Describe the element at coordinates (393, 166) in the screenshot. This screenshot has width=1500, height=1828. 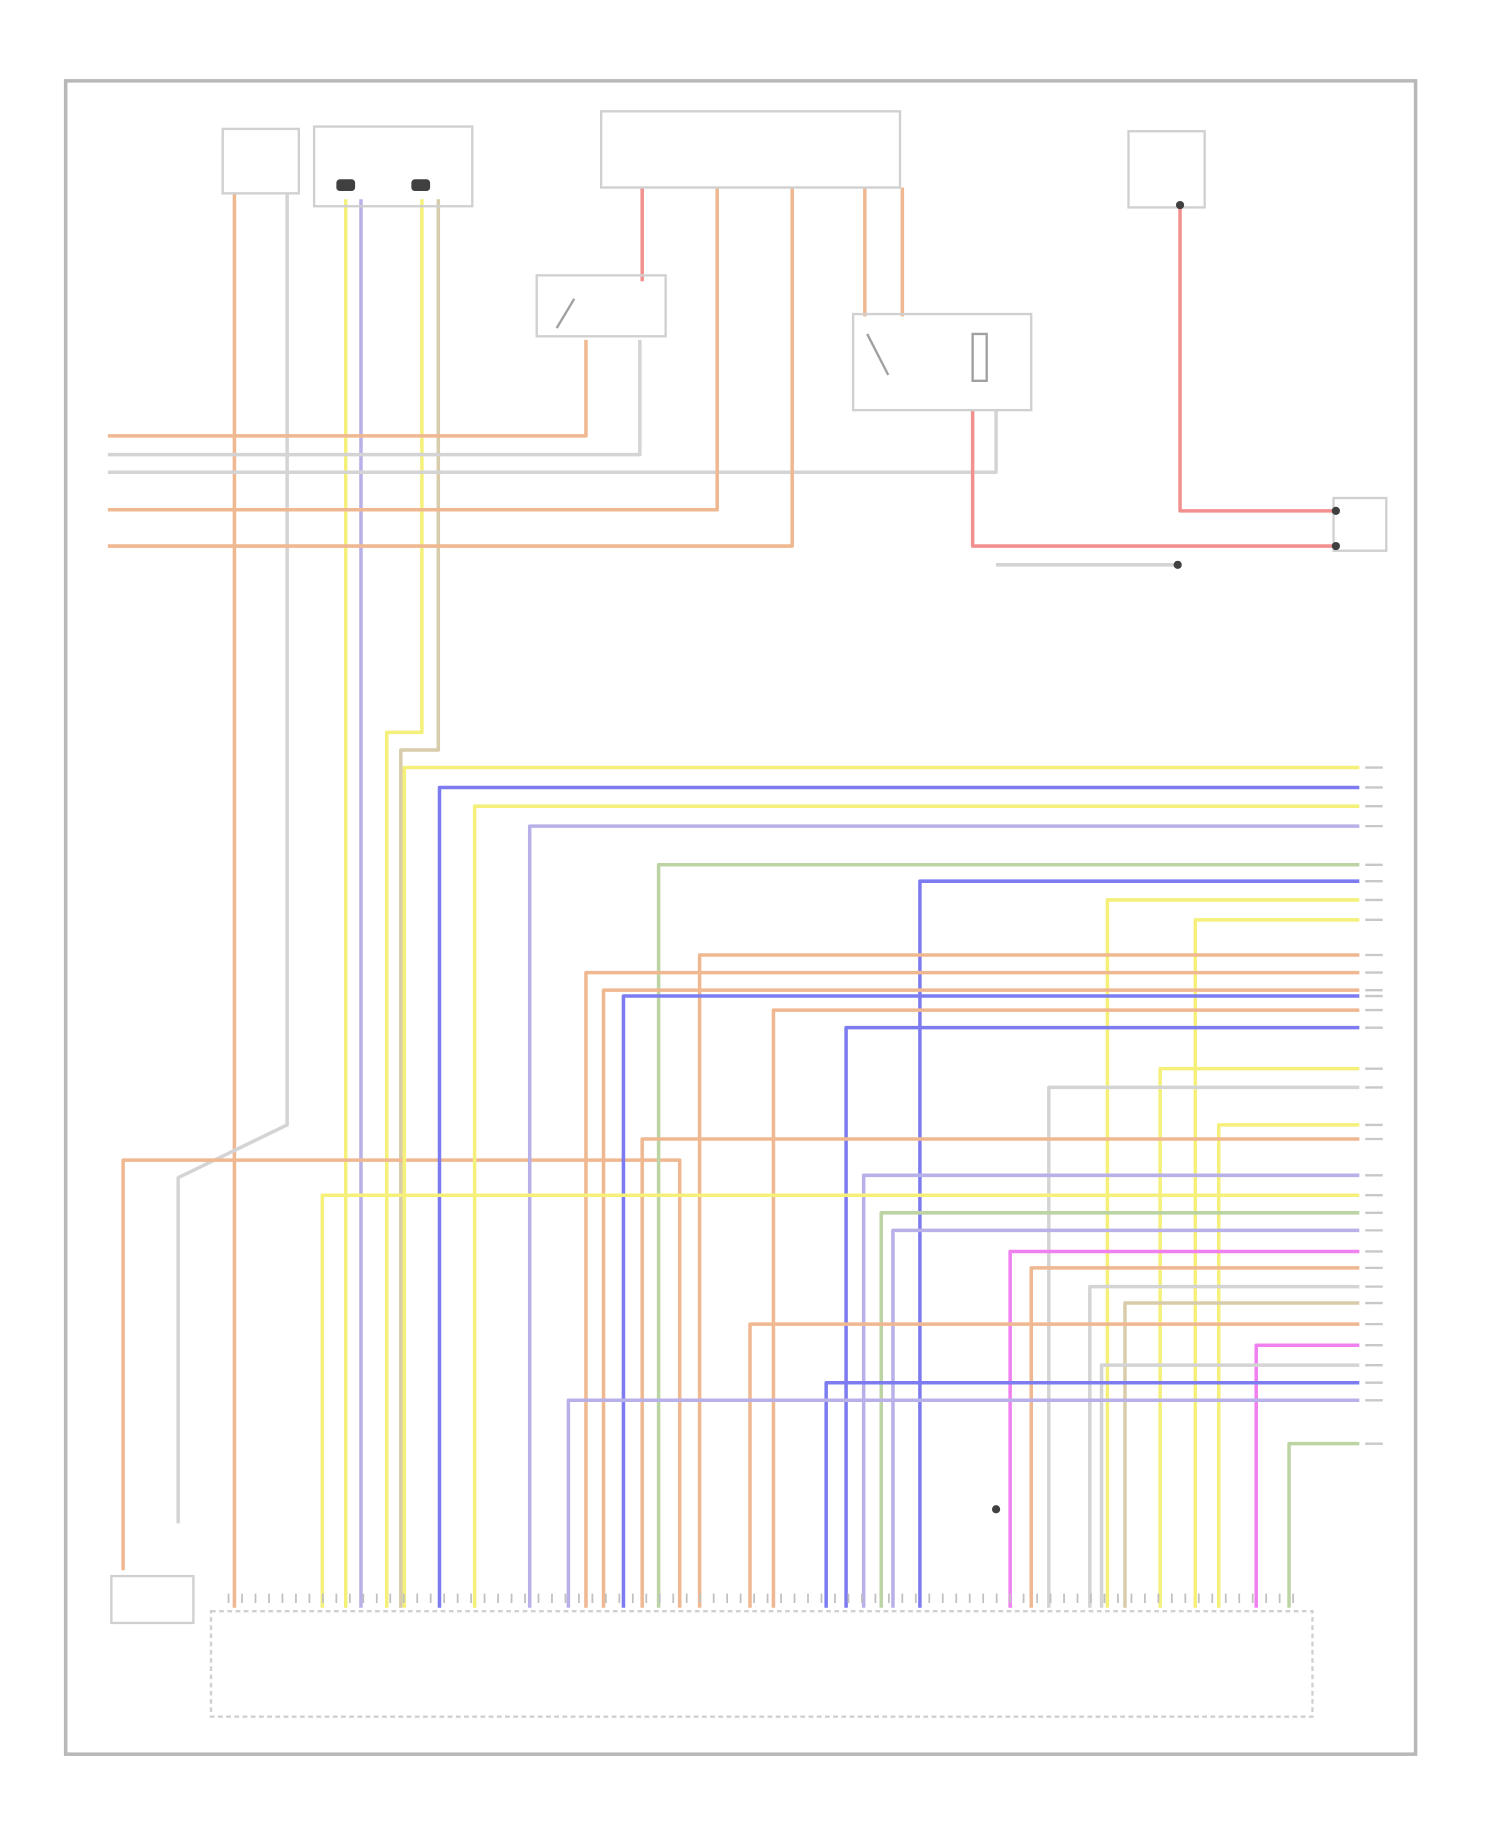
I see `transmission-range-component` at that location.